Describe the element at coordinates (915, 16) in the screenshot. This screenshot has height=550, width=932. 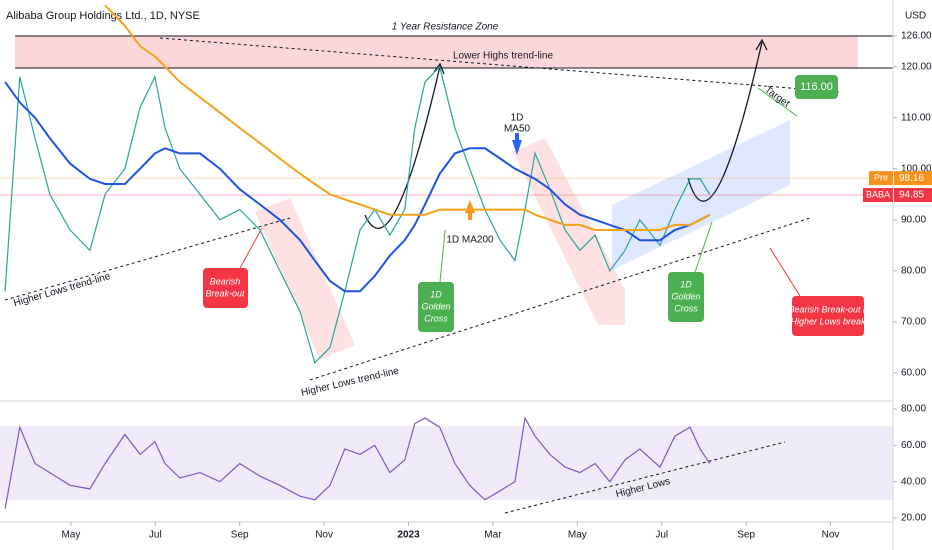
I see `currency: USD` at that location.